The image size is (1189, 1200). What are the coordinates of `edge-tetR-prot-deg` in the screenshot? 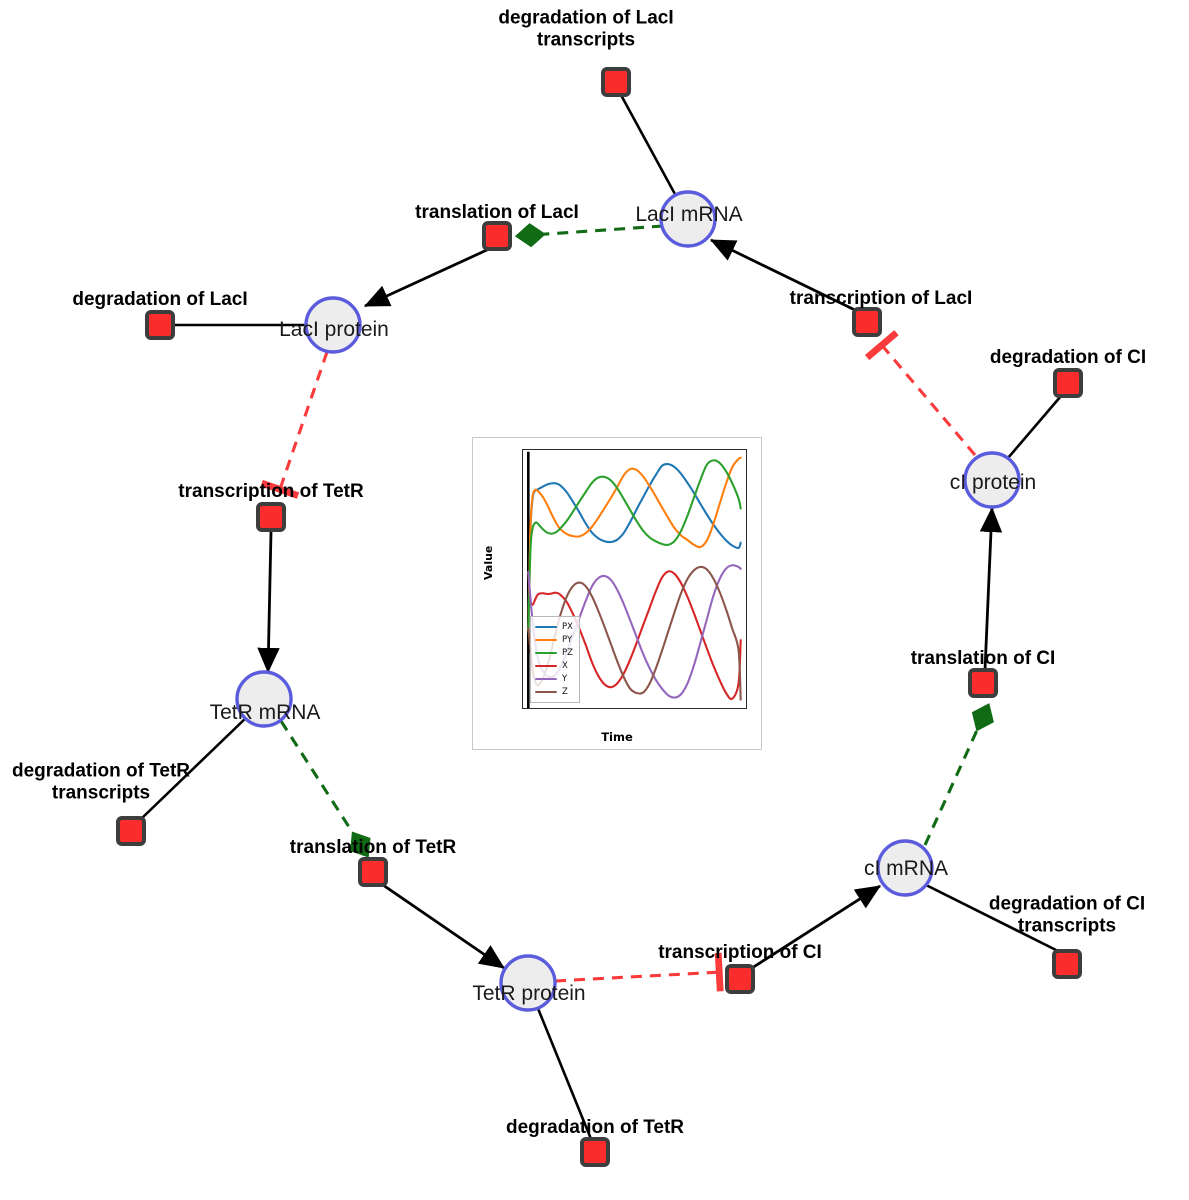 It's located at (564, 1072).